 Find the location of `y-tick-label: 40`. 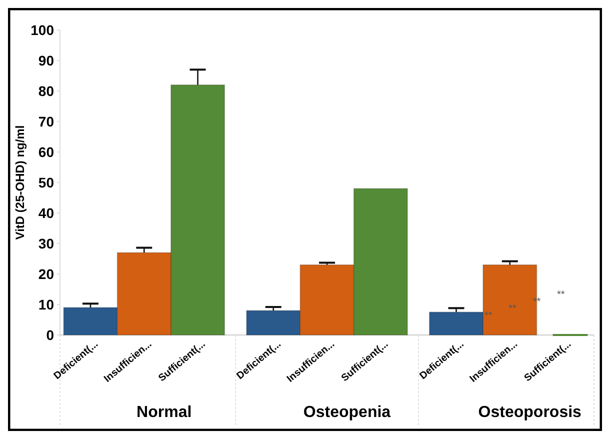

y-tick-label: 40 is located at coordinates (46, 212).